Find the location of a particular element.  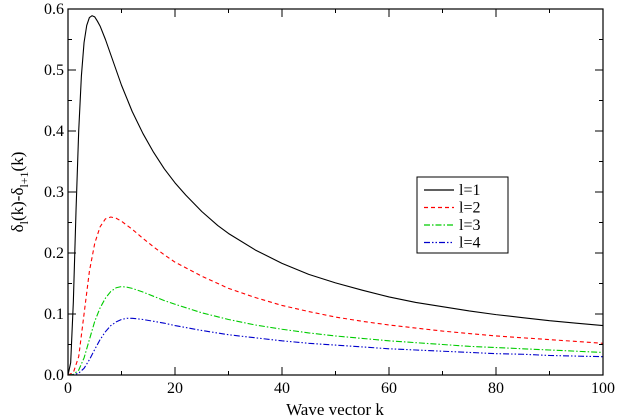

x-tick-label: 60 is located at coordinates (389, 388).